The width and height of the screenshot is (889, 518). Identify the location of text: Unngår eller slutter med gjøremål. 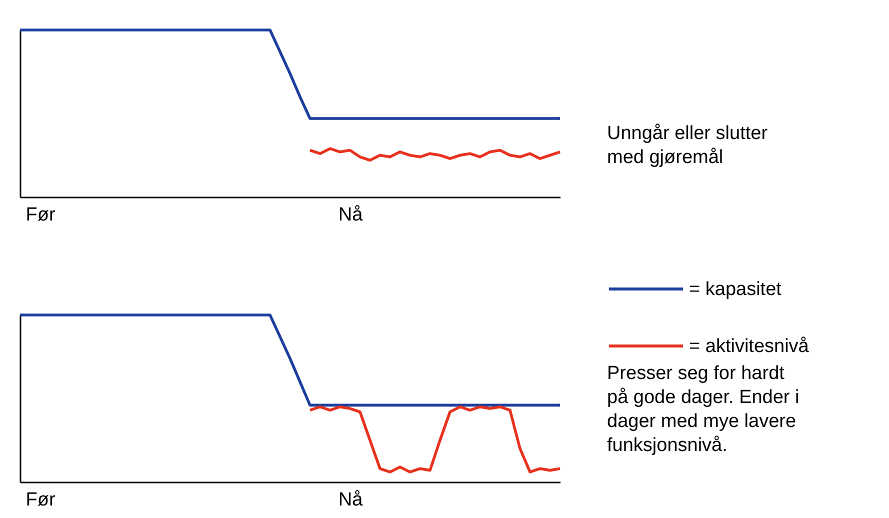
(687, 145).